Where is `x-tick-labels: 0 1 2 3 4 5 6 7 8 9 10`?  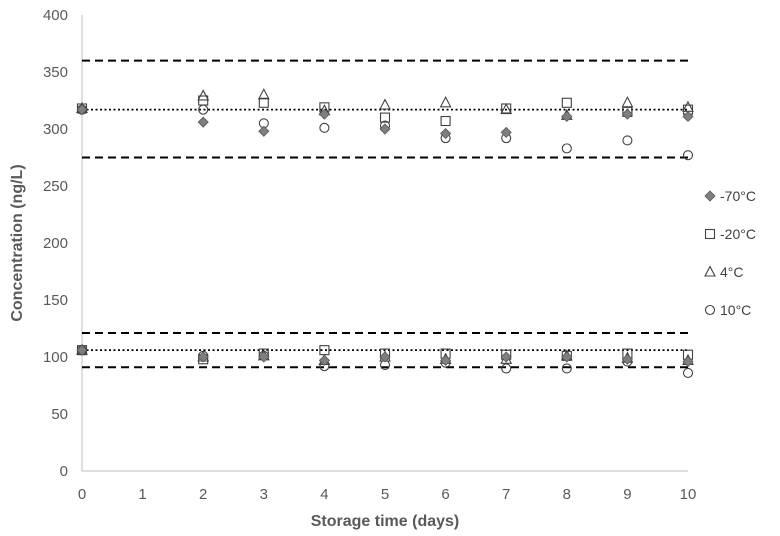
x-tick-labels: 0 1 2 3 4 5 6 7 8 9 10 is located at coordinates (387, 494).